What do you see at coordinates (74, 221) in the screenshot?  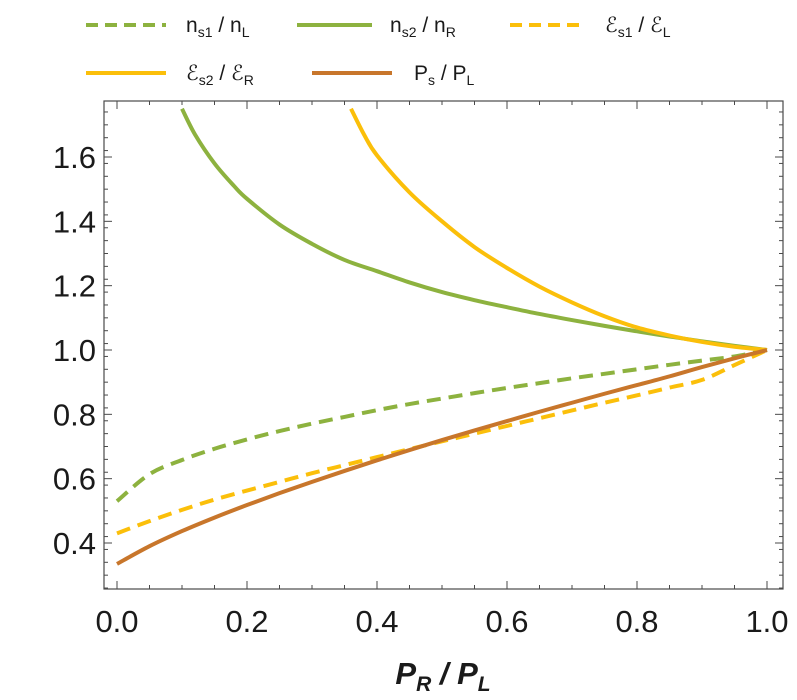 I see `y-tick-label: 1.4` at bounding box center [74, 221].